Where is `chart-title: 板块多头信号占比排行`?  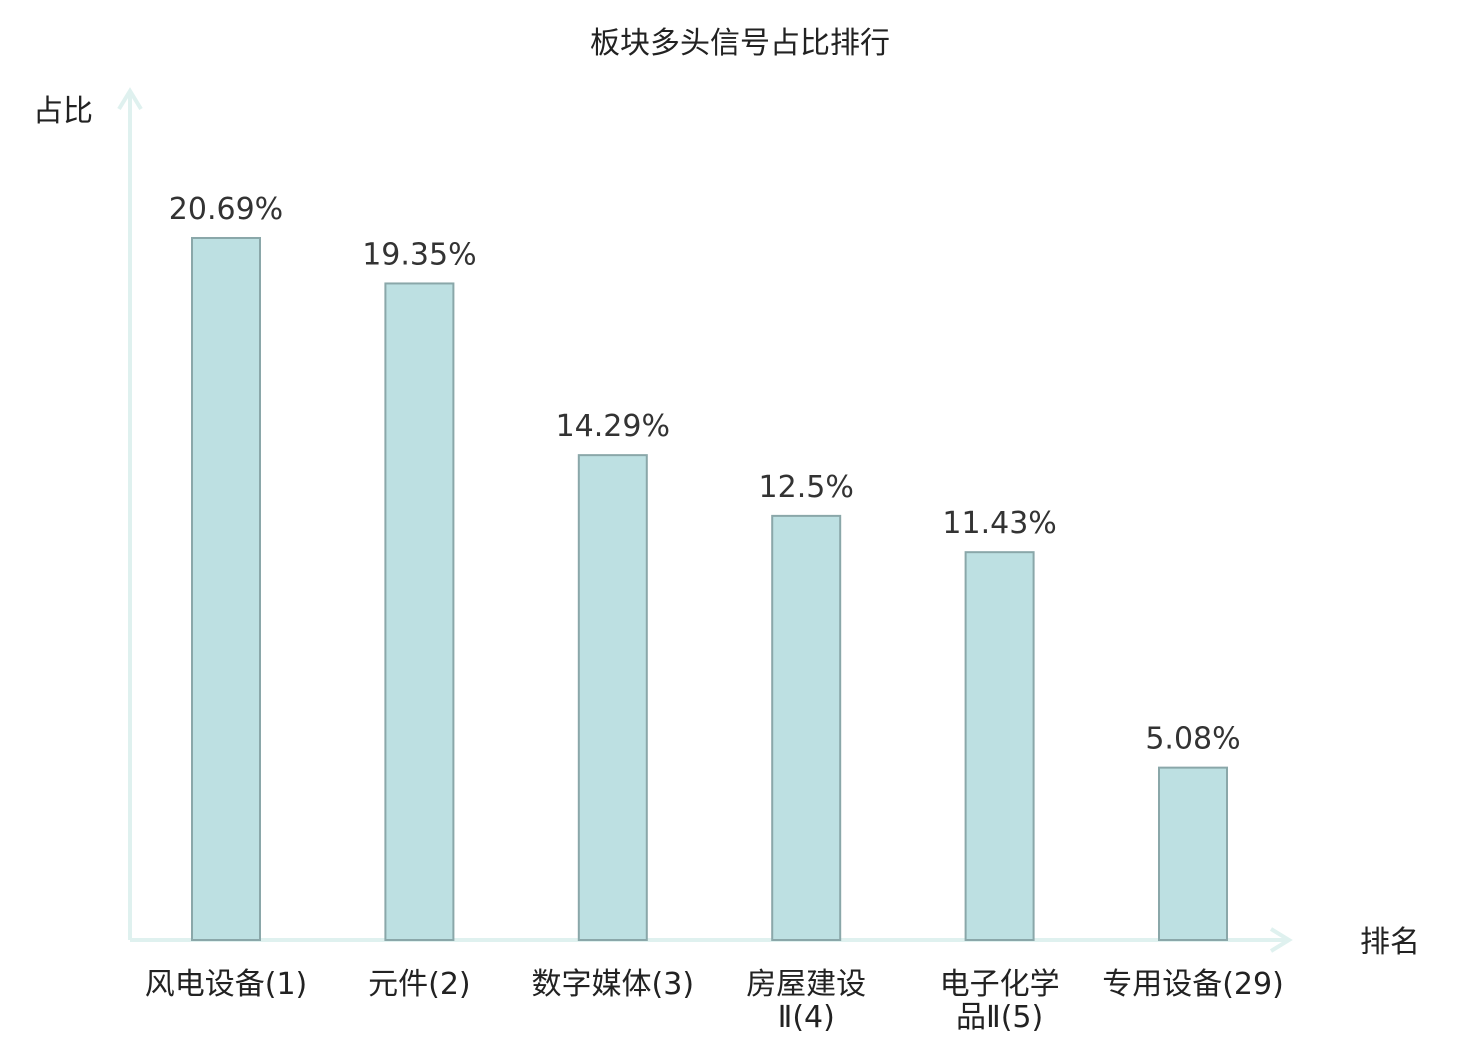 chart-title: 板块多头信号占比排行 is located at coordinates (740, 43).